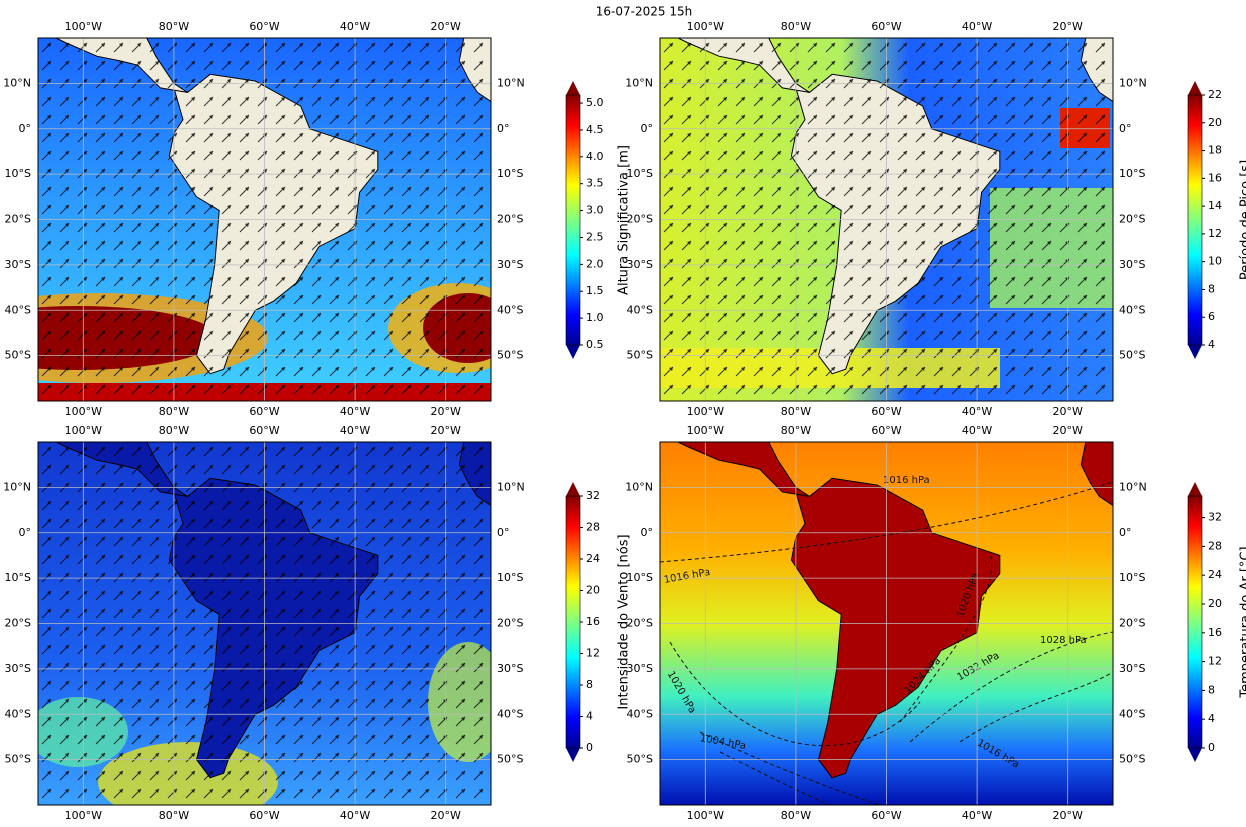 The image size is (1246, 827). I want to click on colorbar-tick-label: 1.0, so click(595, 317).